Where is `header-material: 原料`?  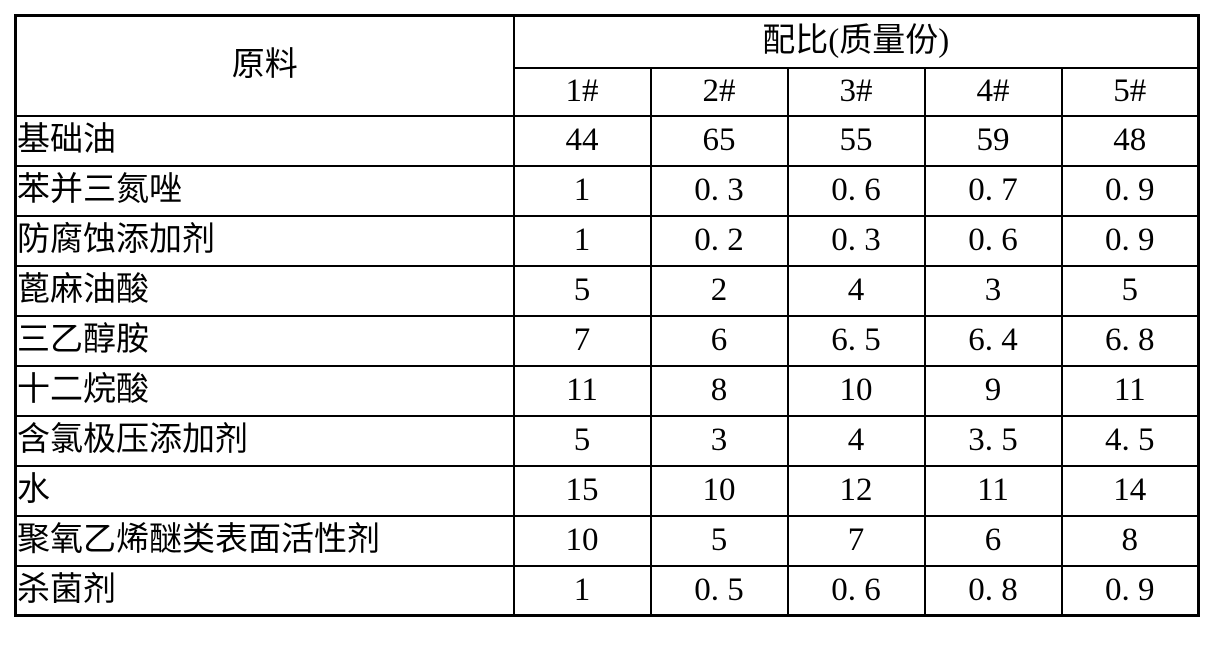 header-material: 原料 is located at coordinates (264, 65).